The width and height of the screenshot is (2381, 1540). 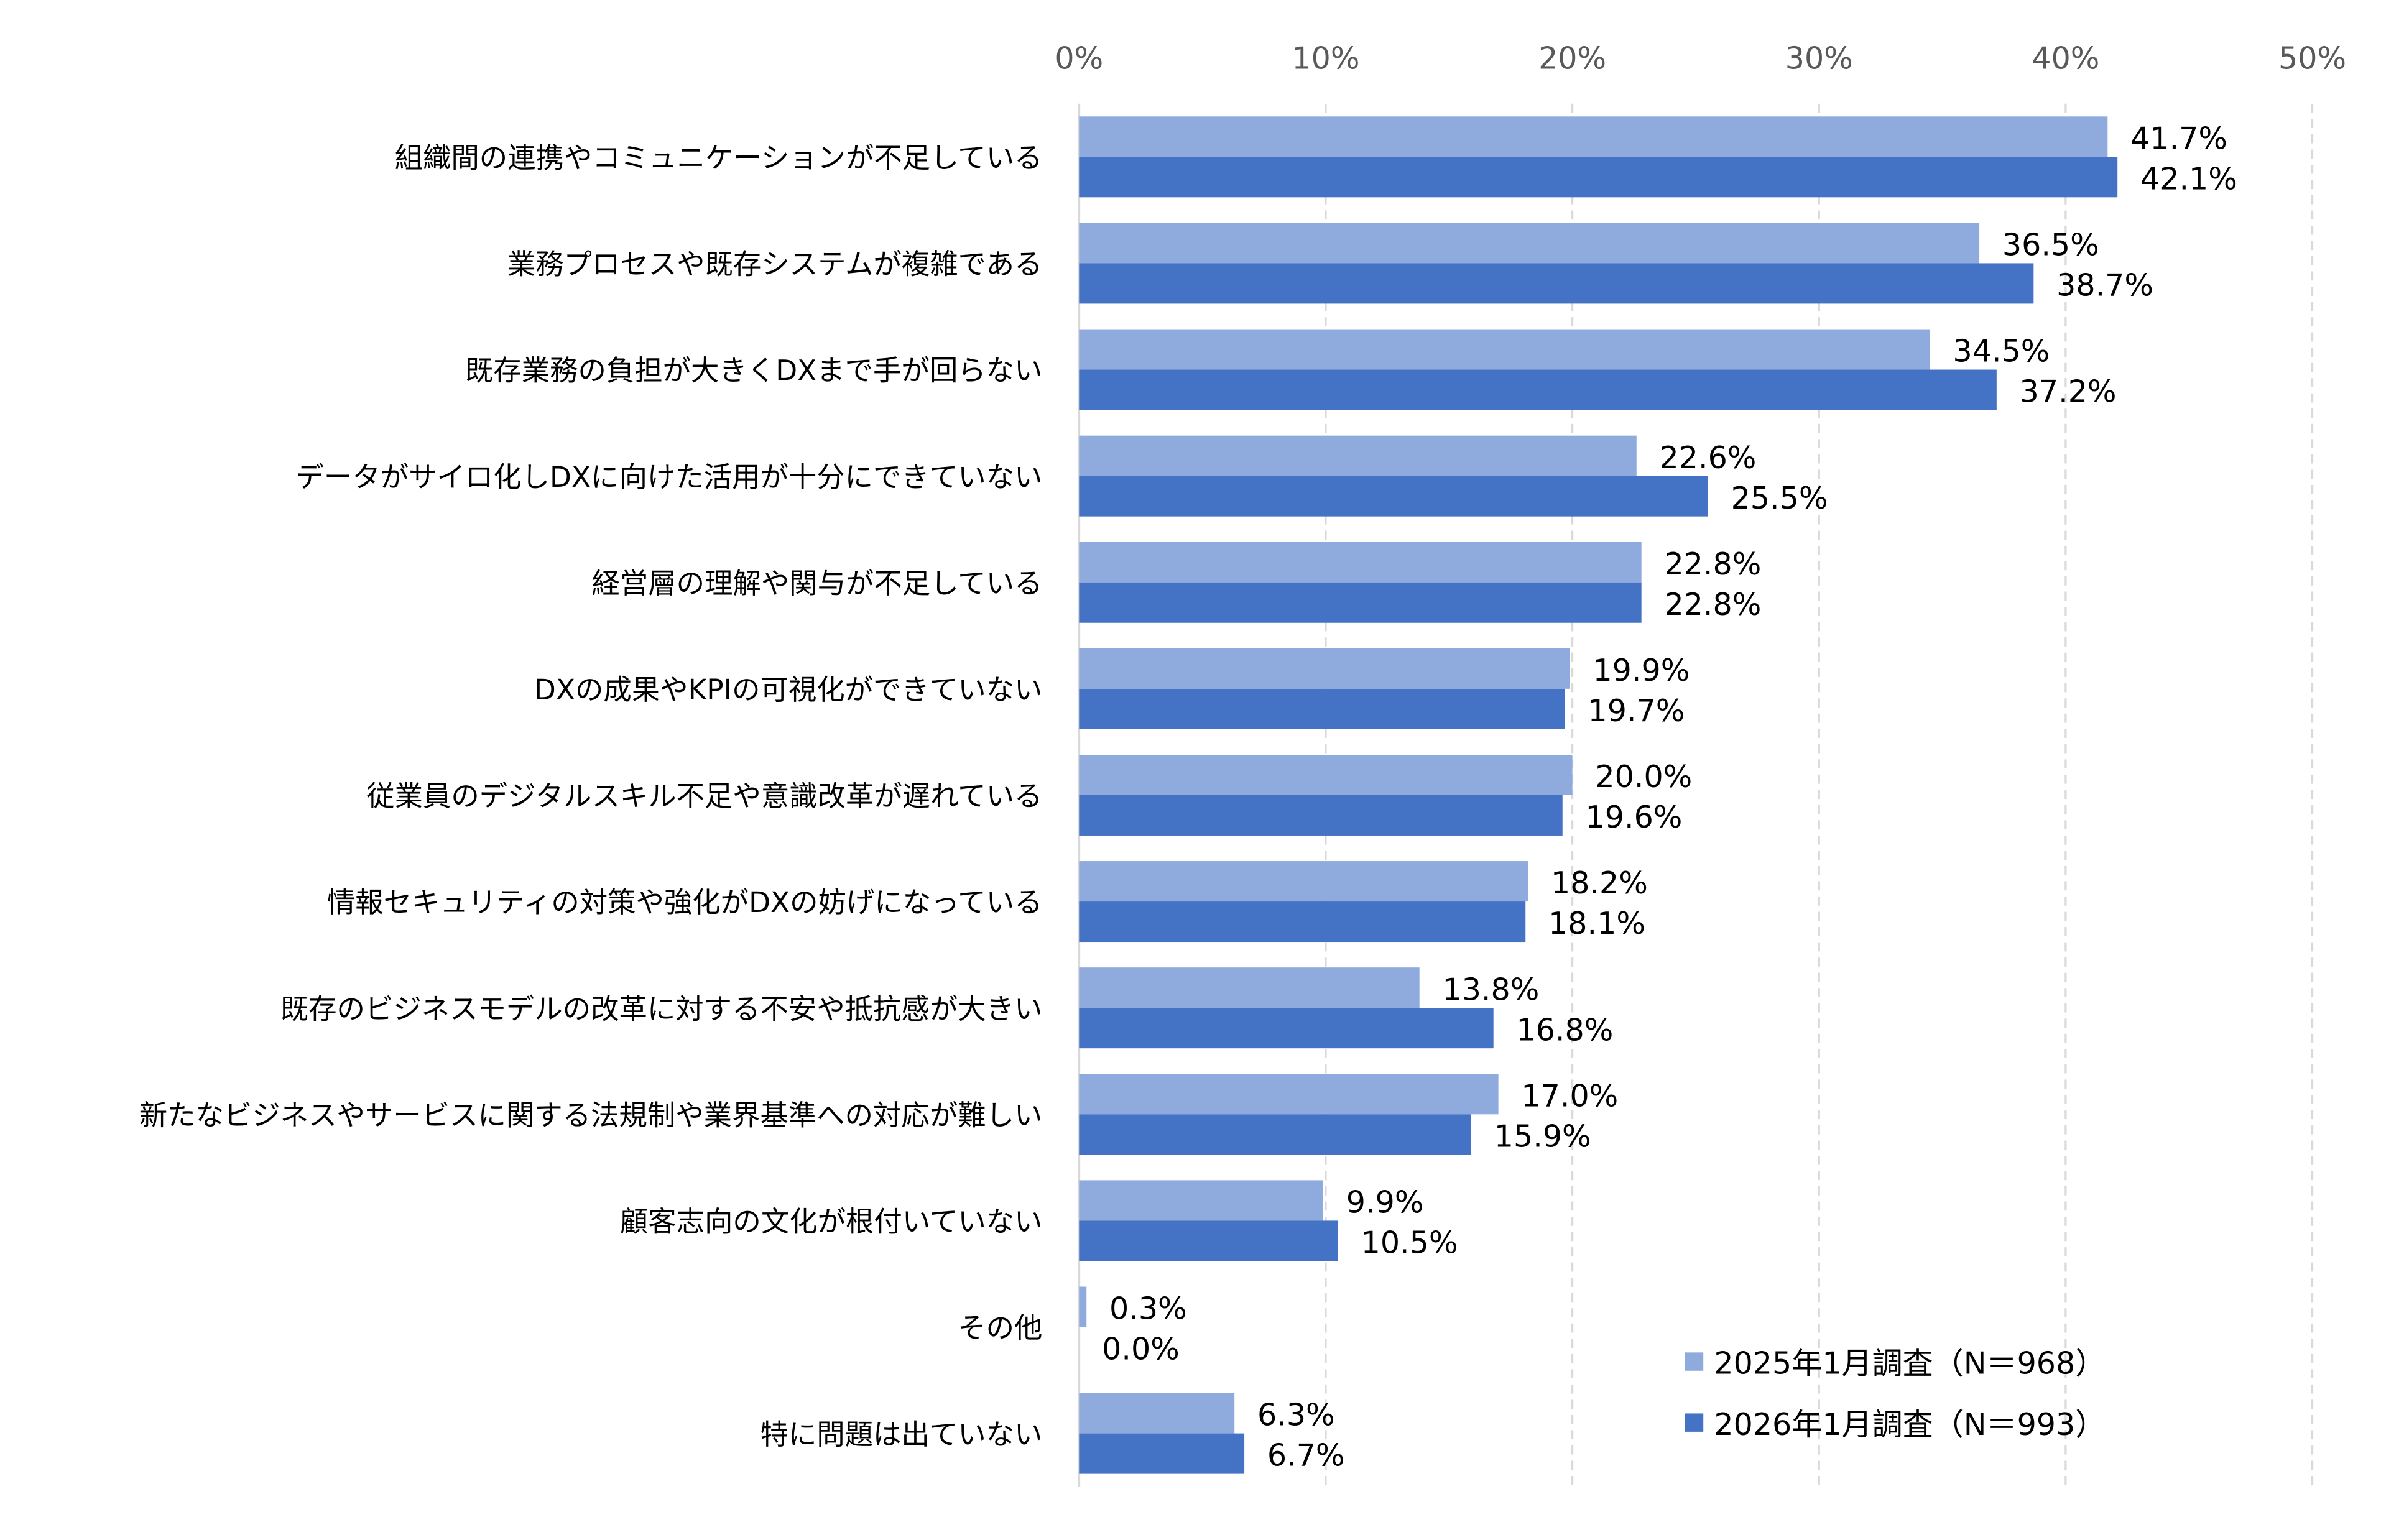 What do you see at coordinates (1141, 1349) in the screenshot?
I see `data-label: 0.0%` at bounding box center [1141, 1349].